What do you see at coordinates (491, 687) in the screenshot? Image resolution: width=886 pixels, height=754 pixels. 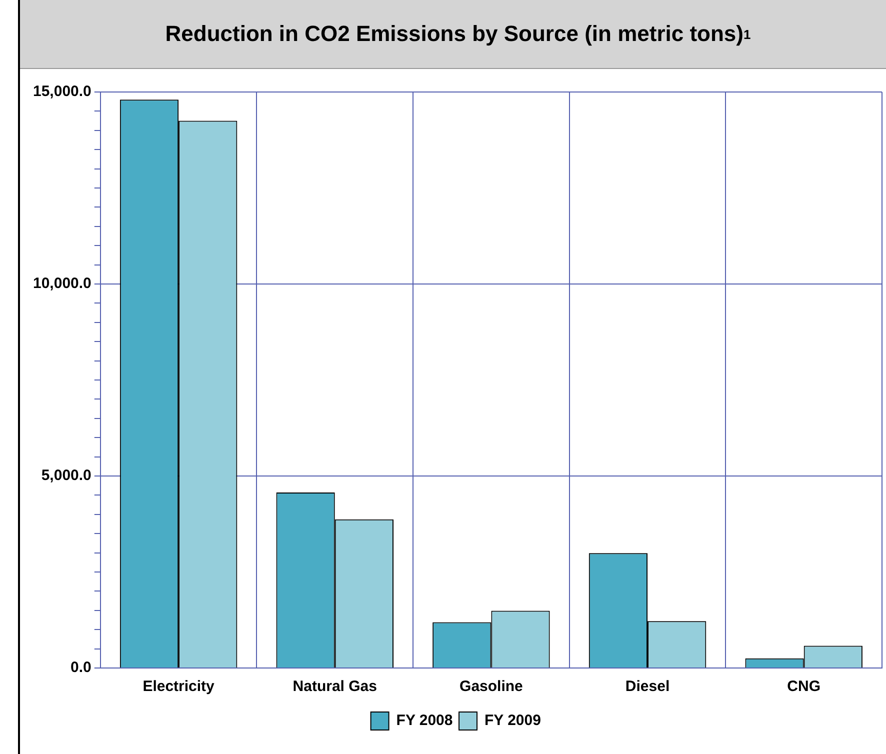 I see `x-tick-label: Gasoline` at bounding box center [491, 687].